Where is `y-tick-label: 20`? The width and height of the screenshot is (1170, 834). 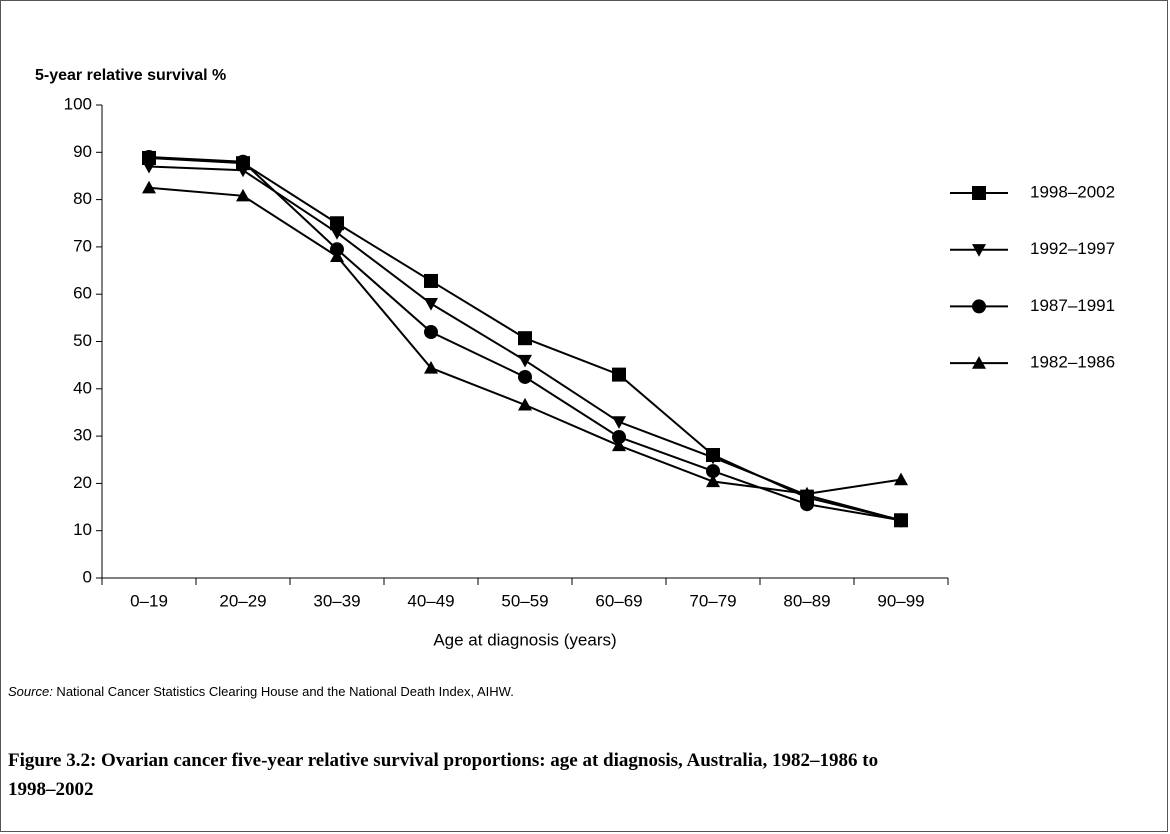
y-tick-label: 20 is located at coordinates (82, 482).